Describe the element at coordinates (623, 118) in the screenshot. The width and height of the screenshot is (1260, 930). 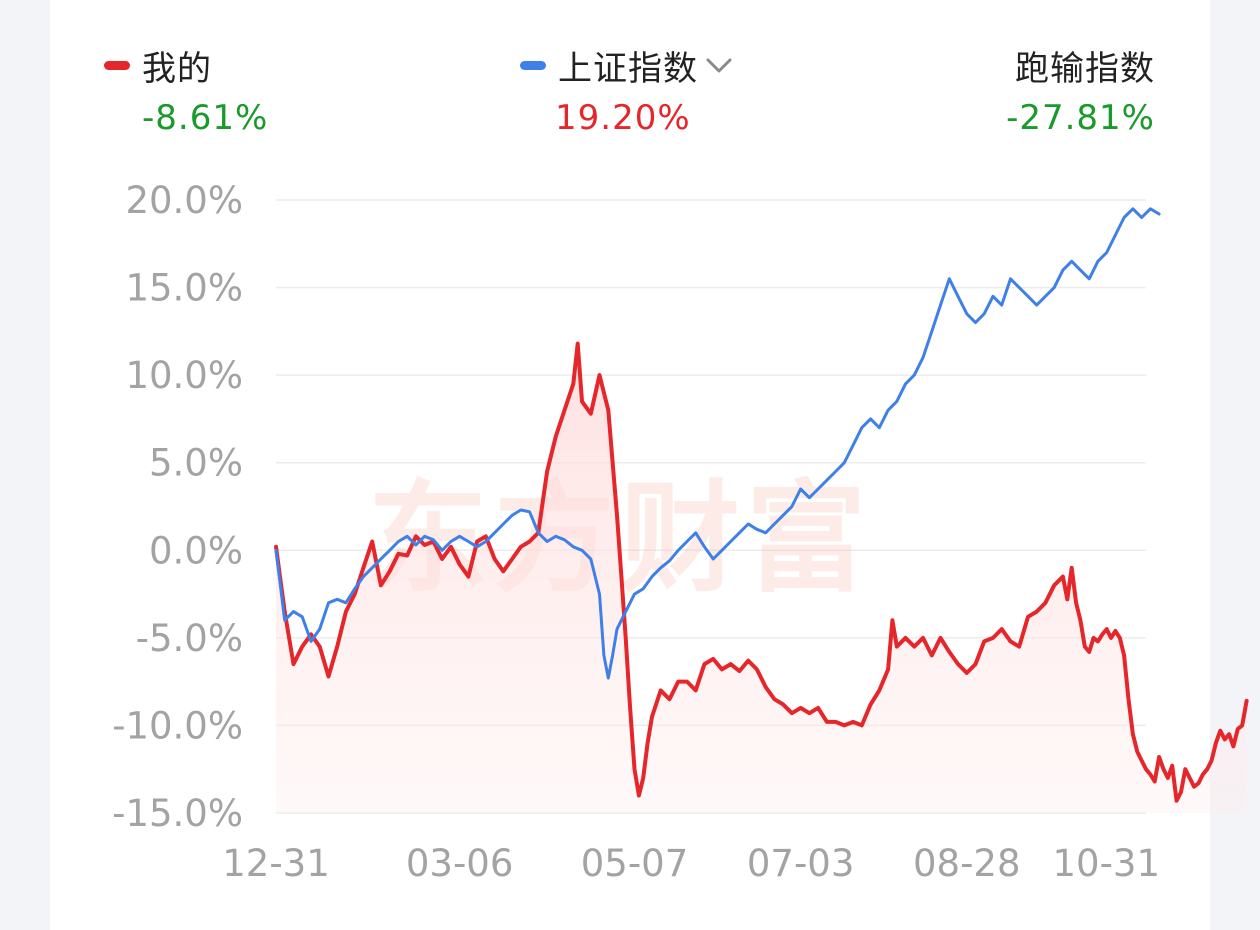
I see `legend-index-value: 19.20%` at that location.